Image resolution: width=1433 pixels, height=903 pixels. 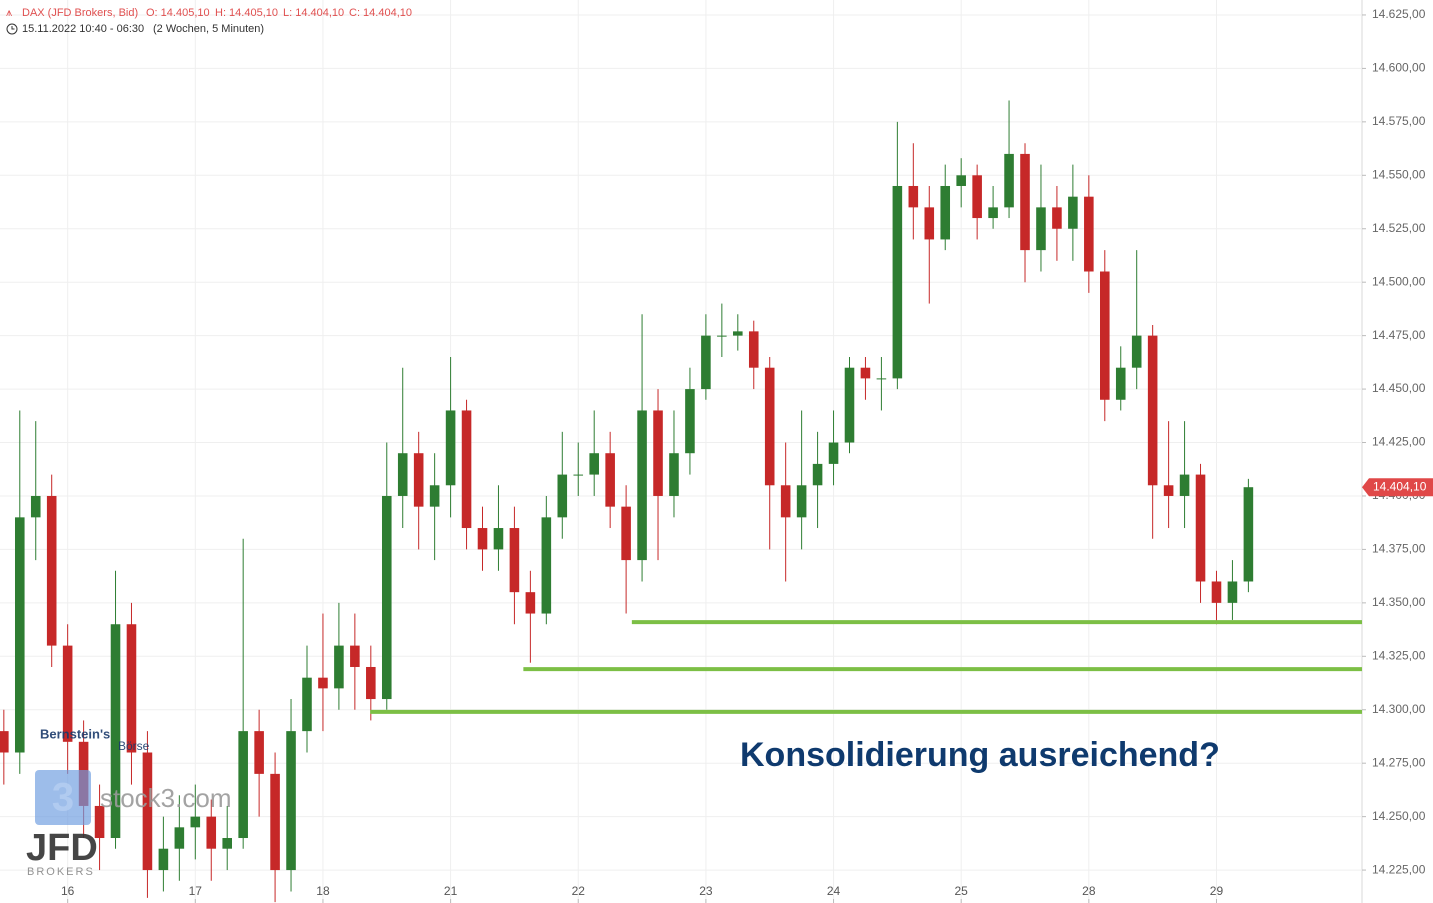 What do you see at coordinates (9, 13) in the screenshot?
I see `header-icon: ⩚` at bounding box center [9, 13].